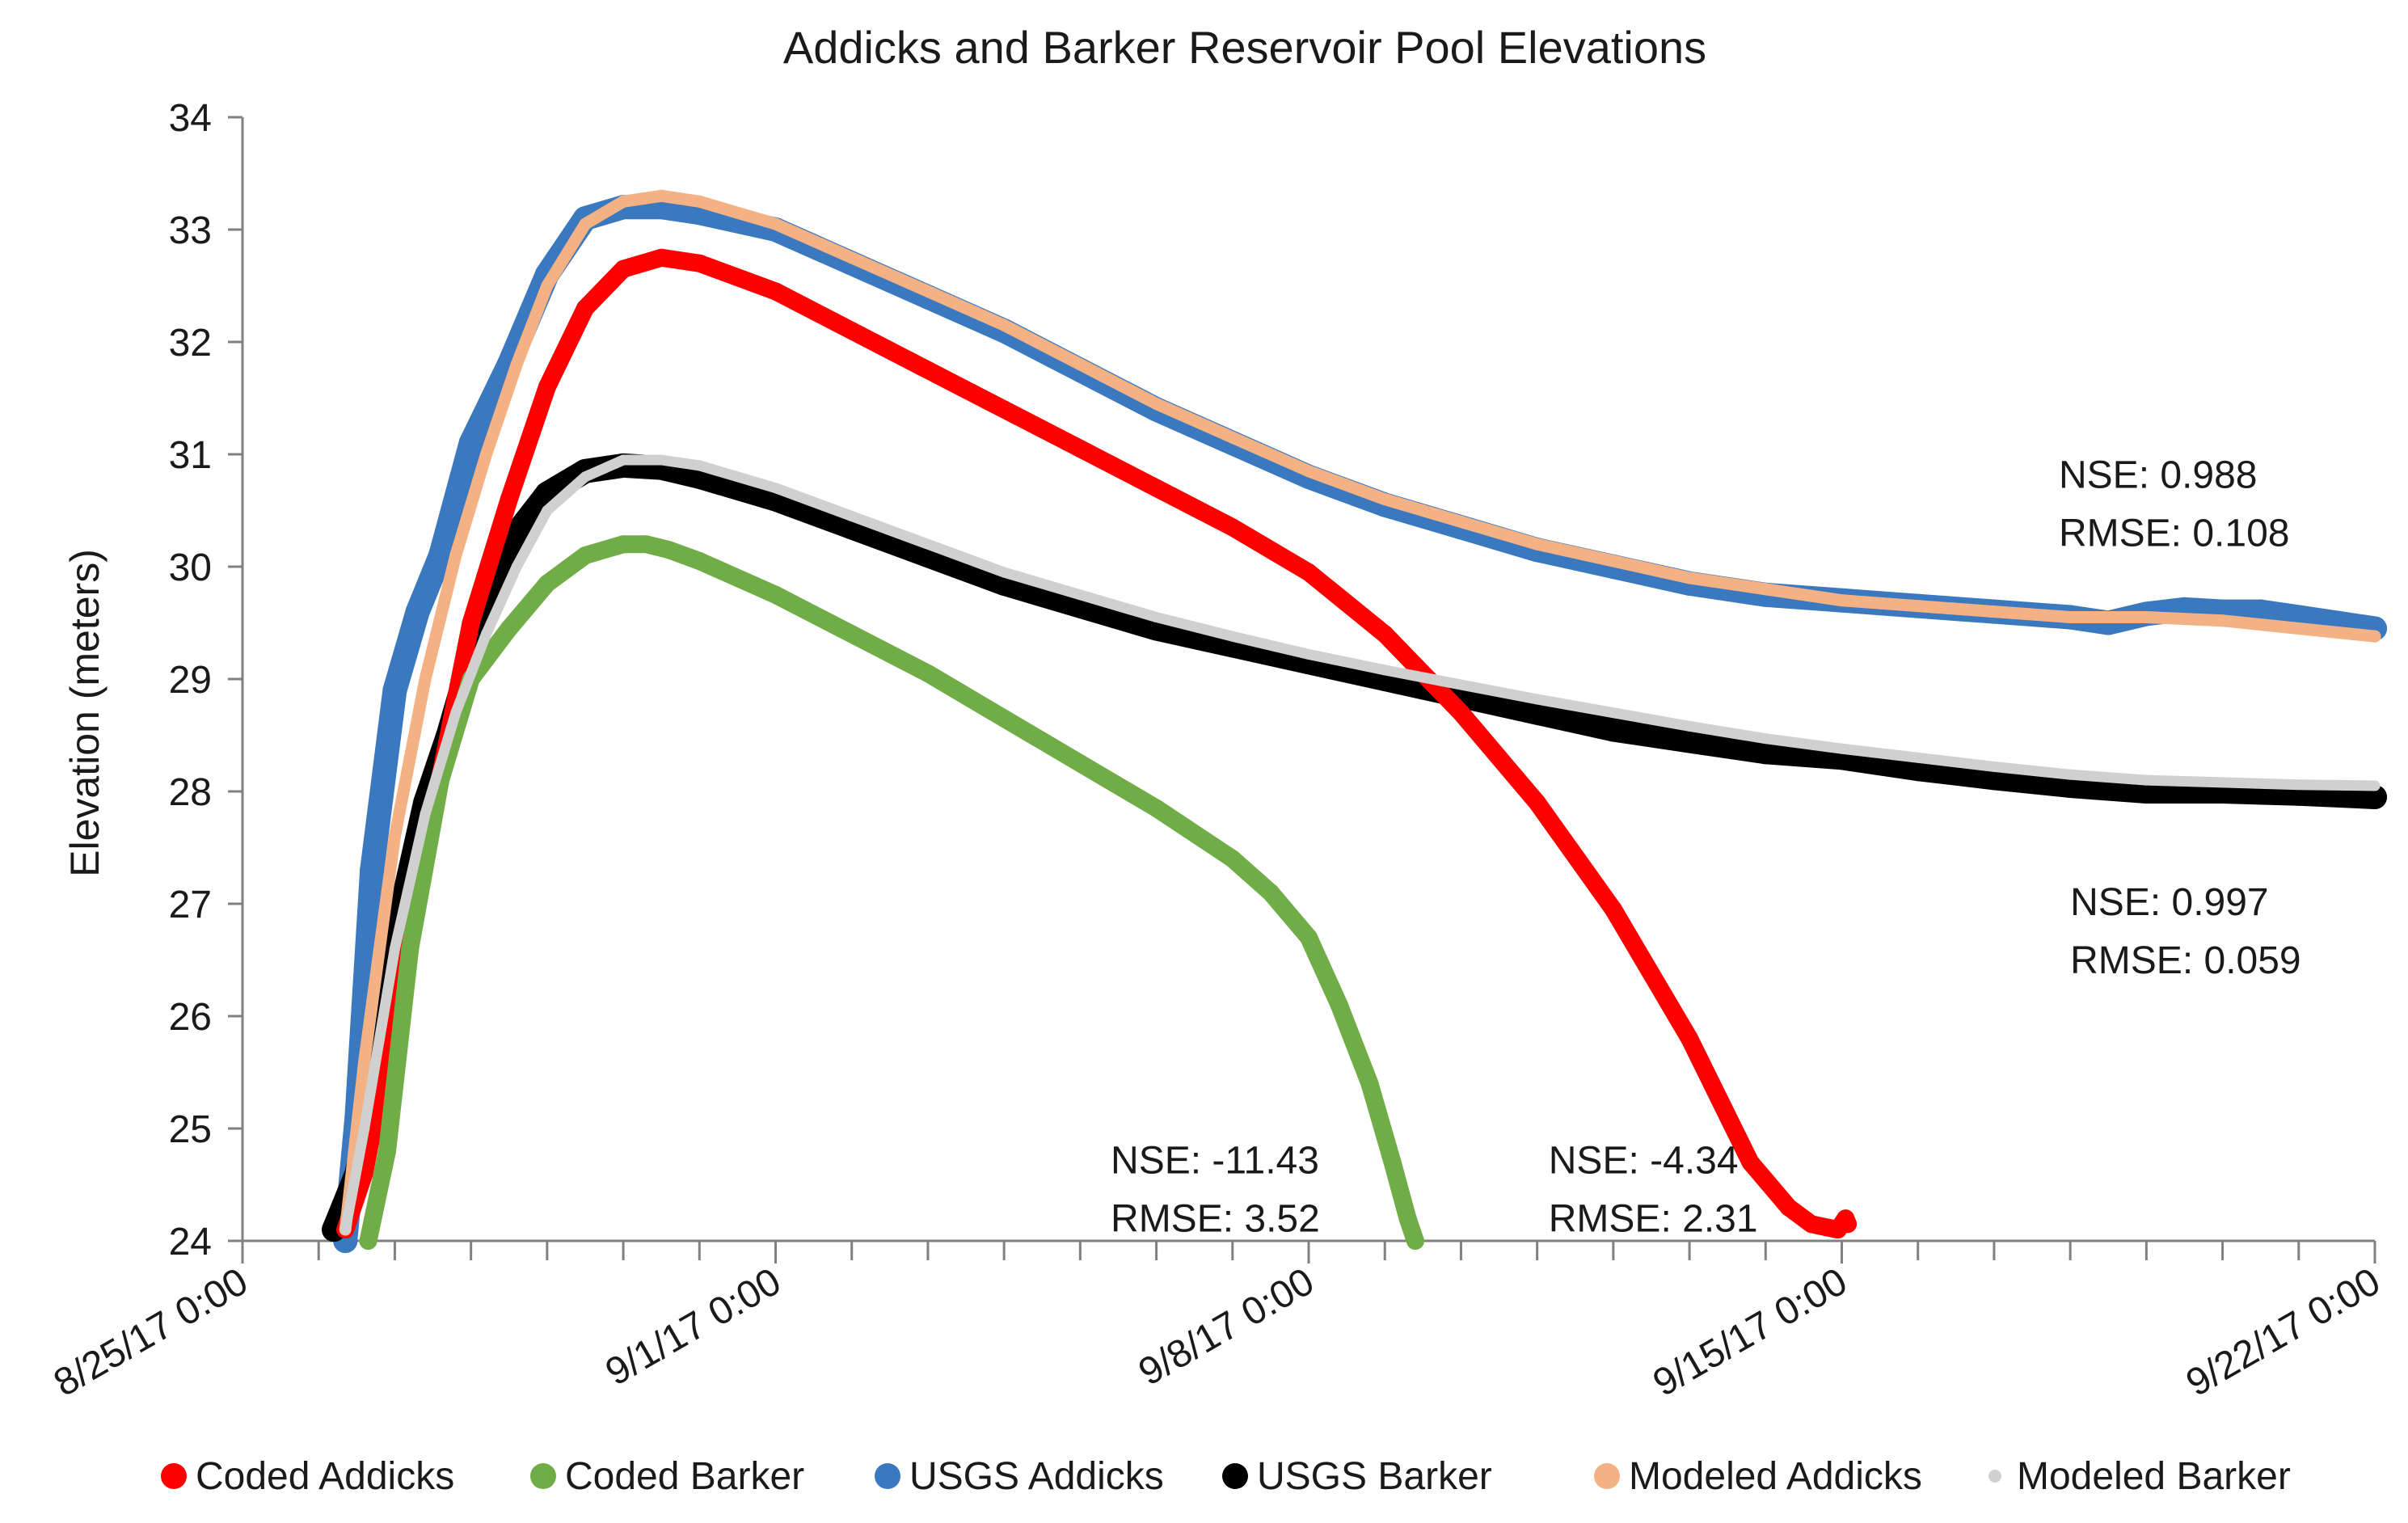 This screenshot has height=1523, width=2408. I want to click on x-tick-label-0: 8/25/17 0:00, so click(151, 1332).